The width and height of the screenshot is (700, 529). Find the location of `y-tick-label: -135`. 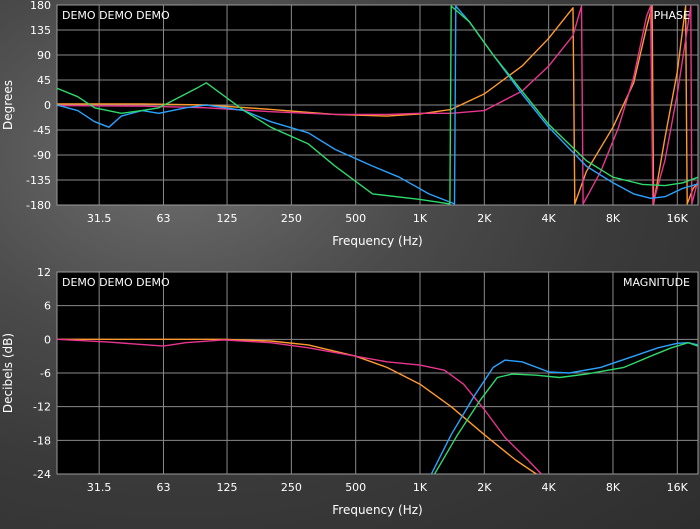

y-tick-label: -135 is located at coordinates (38, 180).